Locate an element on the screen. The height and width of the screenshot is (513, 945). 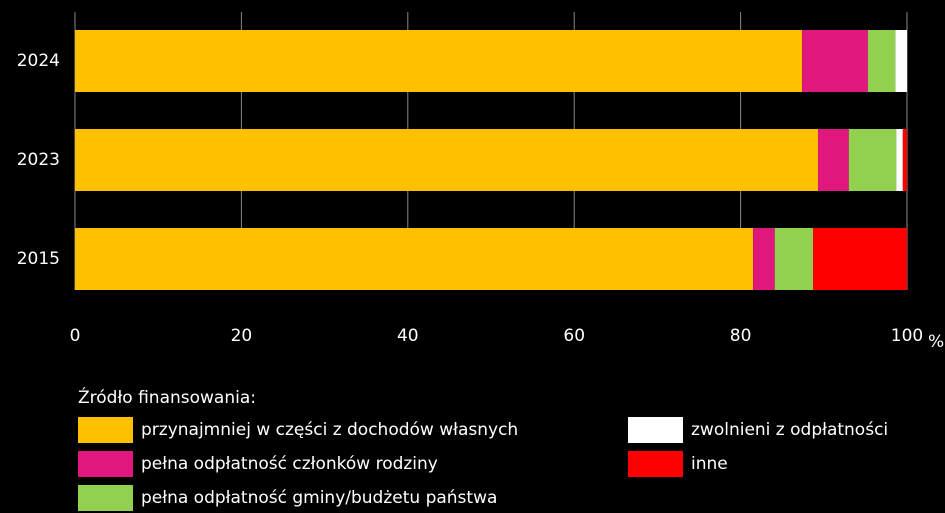
legend-label: zwolnieni z odpłatności is located at coordinates (789, 430).